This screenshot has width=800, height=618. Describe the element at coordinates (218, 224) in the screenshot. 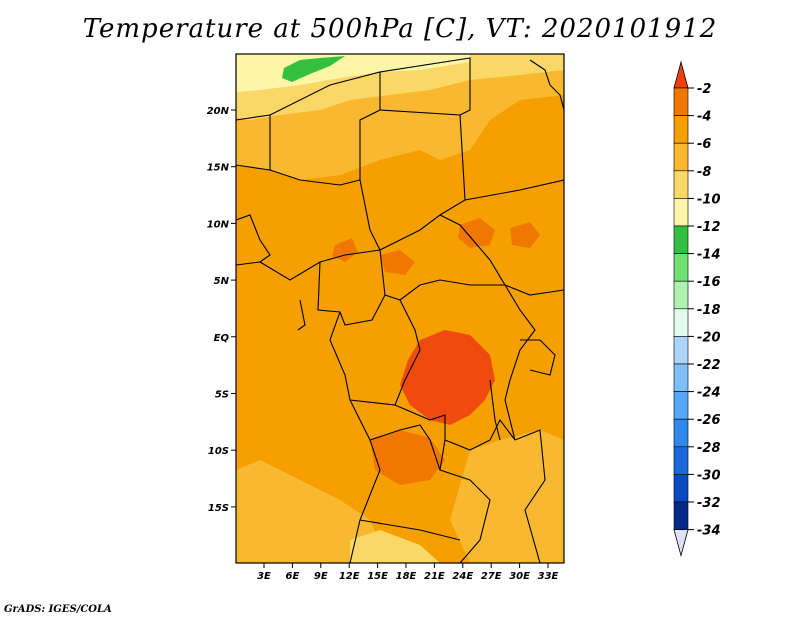

I see `lat-tick-label: 10N` at that location.